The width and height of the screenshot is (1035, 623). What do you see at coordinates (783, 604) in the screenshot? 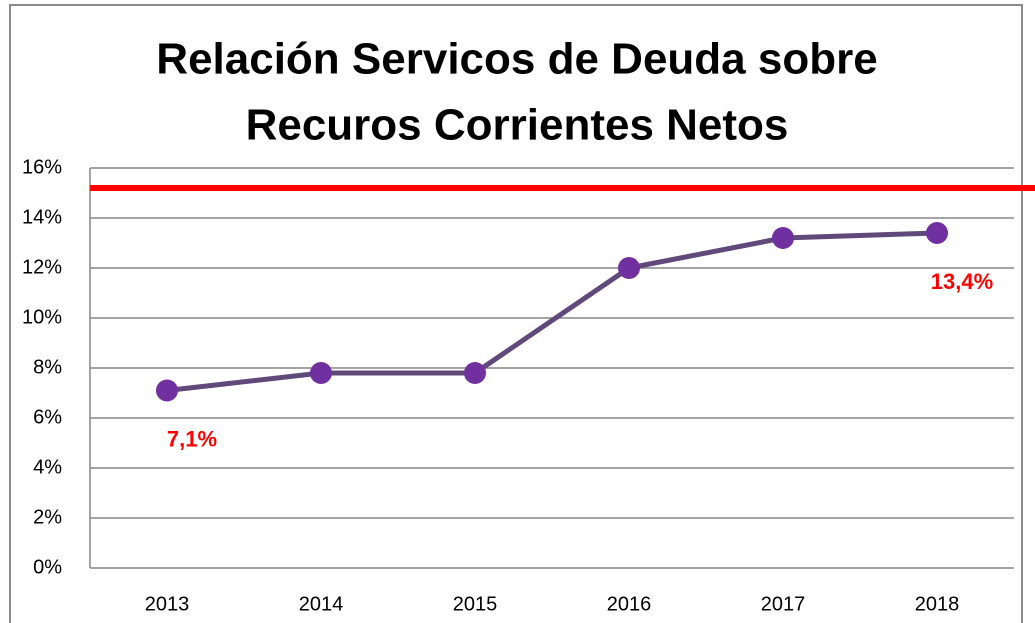
I see `x-tick-label: 2017` at bounding box center [783, 604].